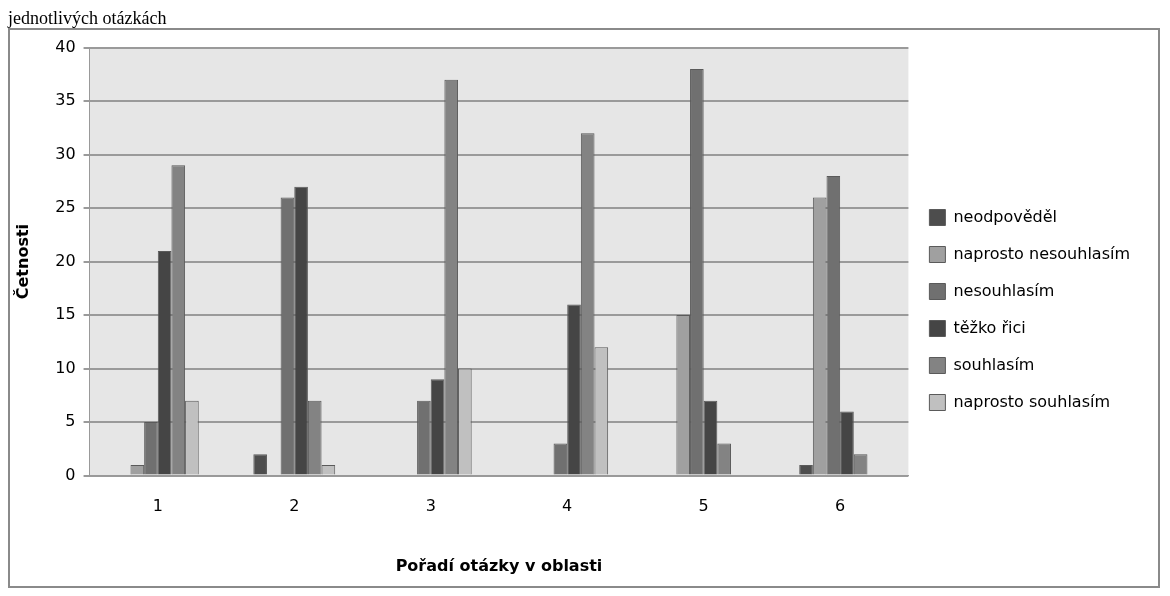  What do you see at coordinates (840, 506) in the screenshot?
I see `x-tick-label: 6` at bounding box center [840, 506].